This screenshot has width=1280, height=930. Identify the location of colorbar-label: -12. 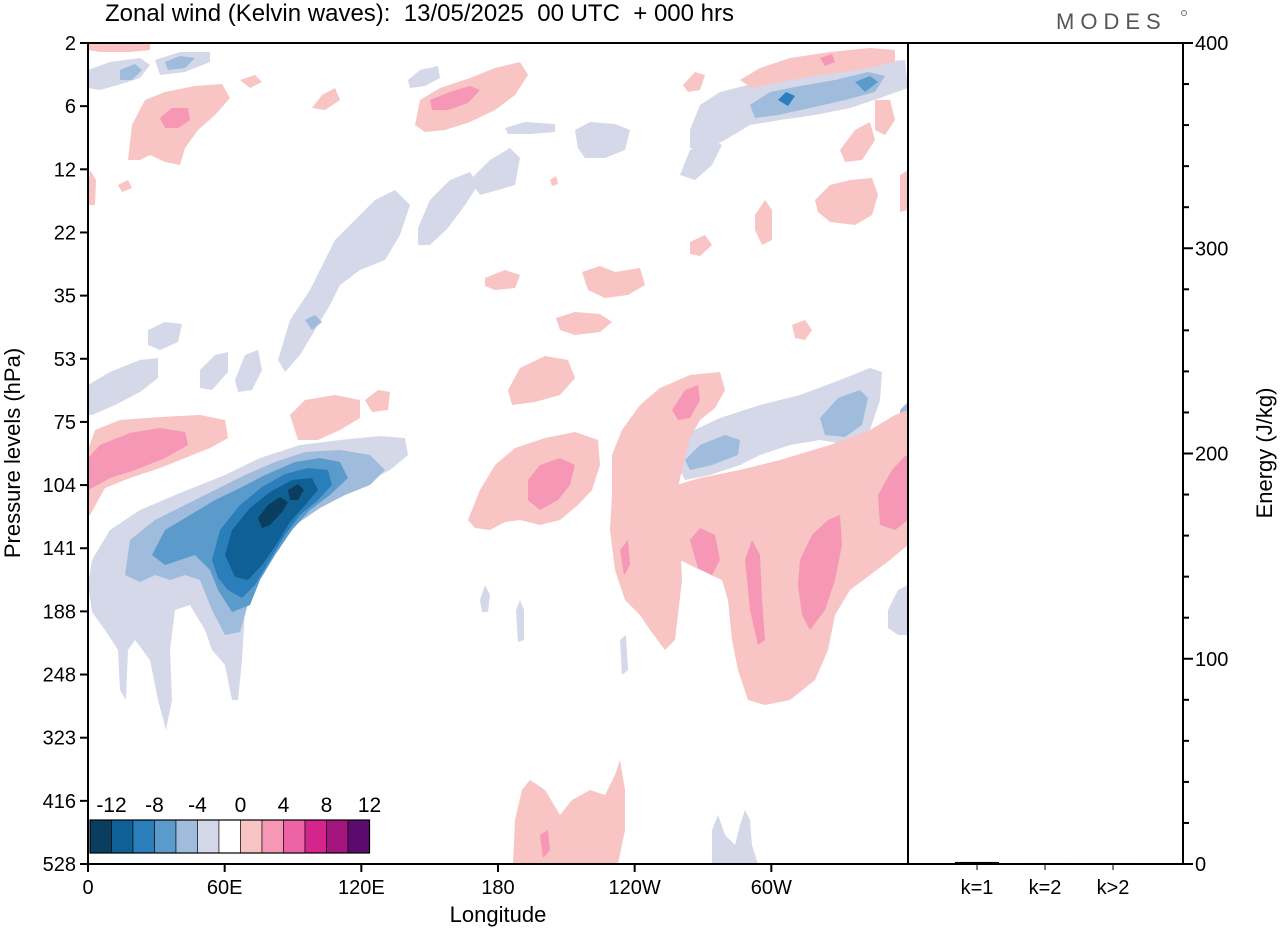
(111, 805).